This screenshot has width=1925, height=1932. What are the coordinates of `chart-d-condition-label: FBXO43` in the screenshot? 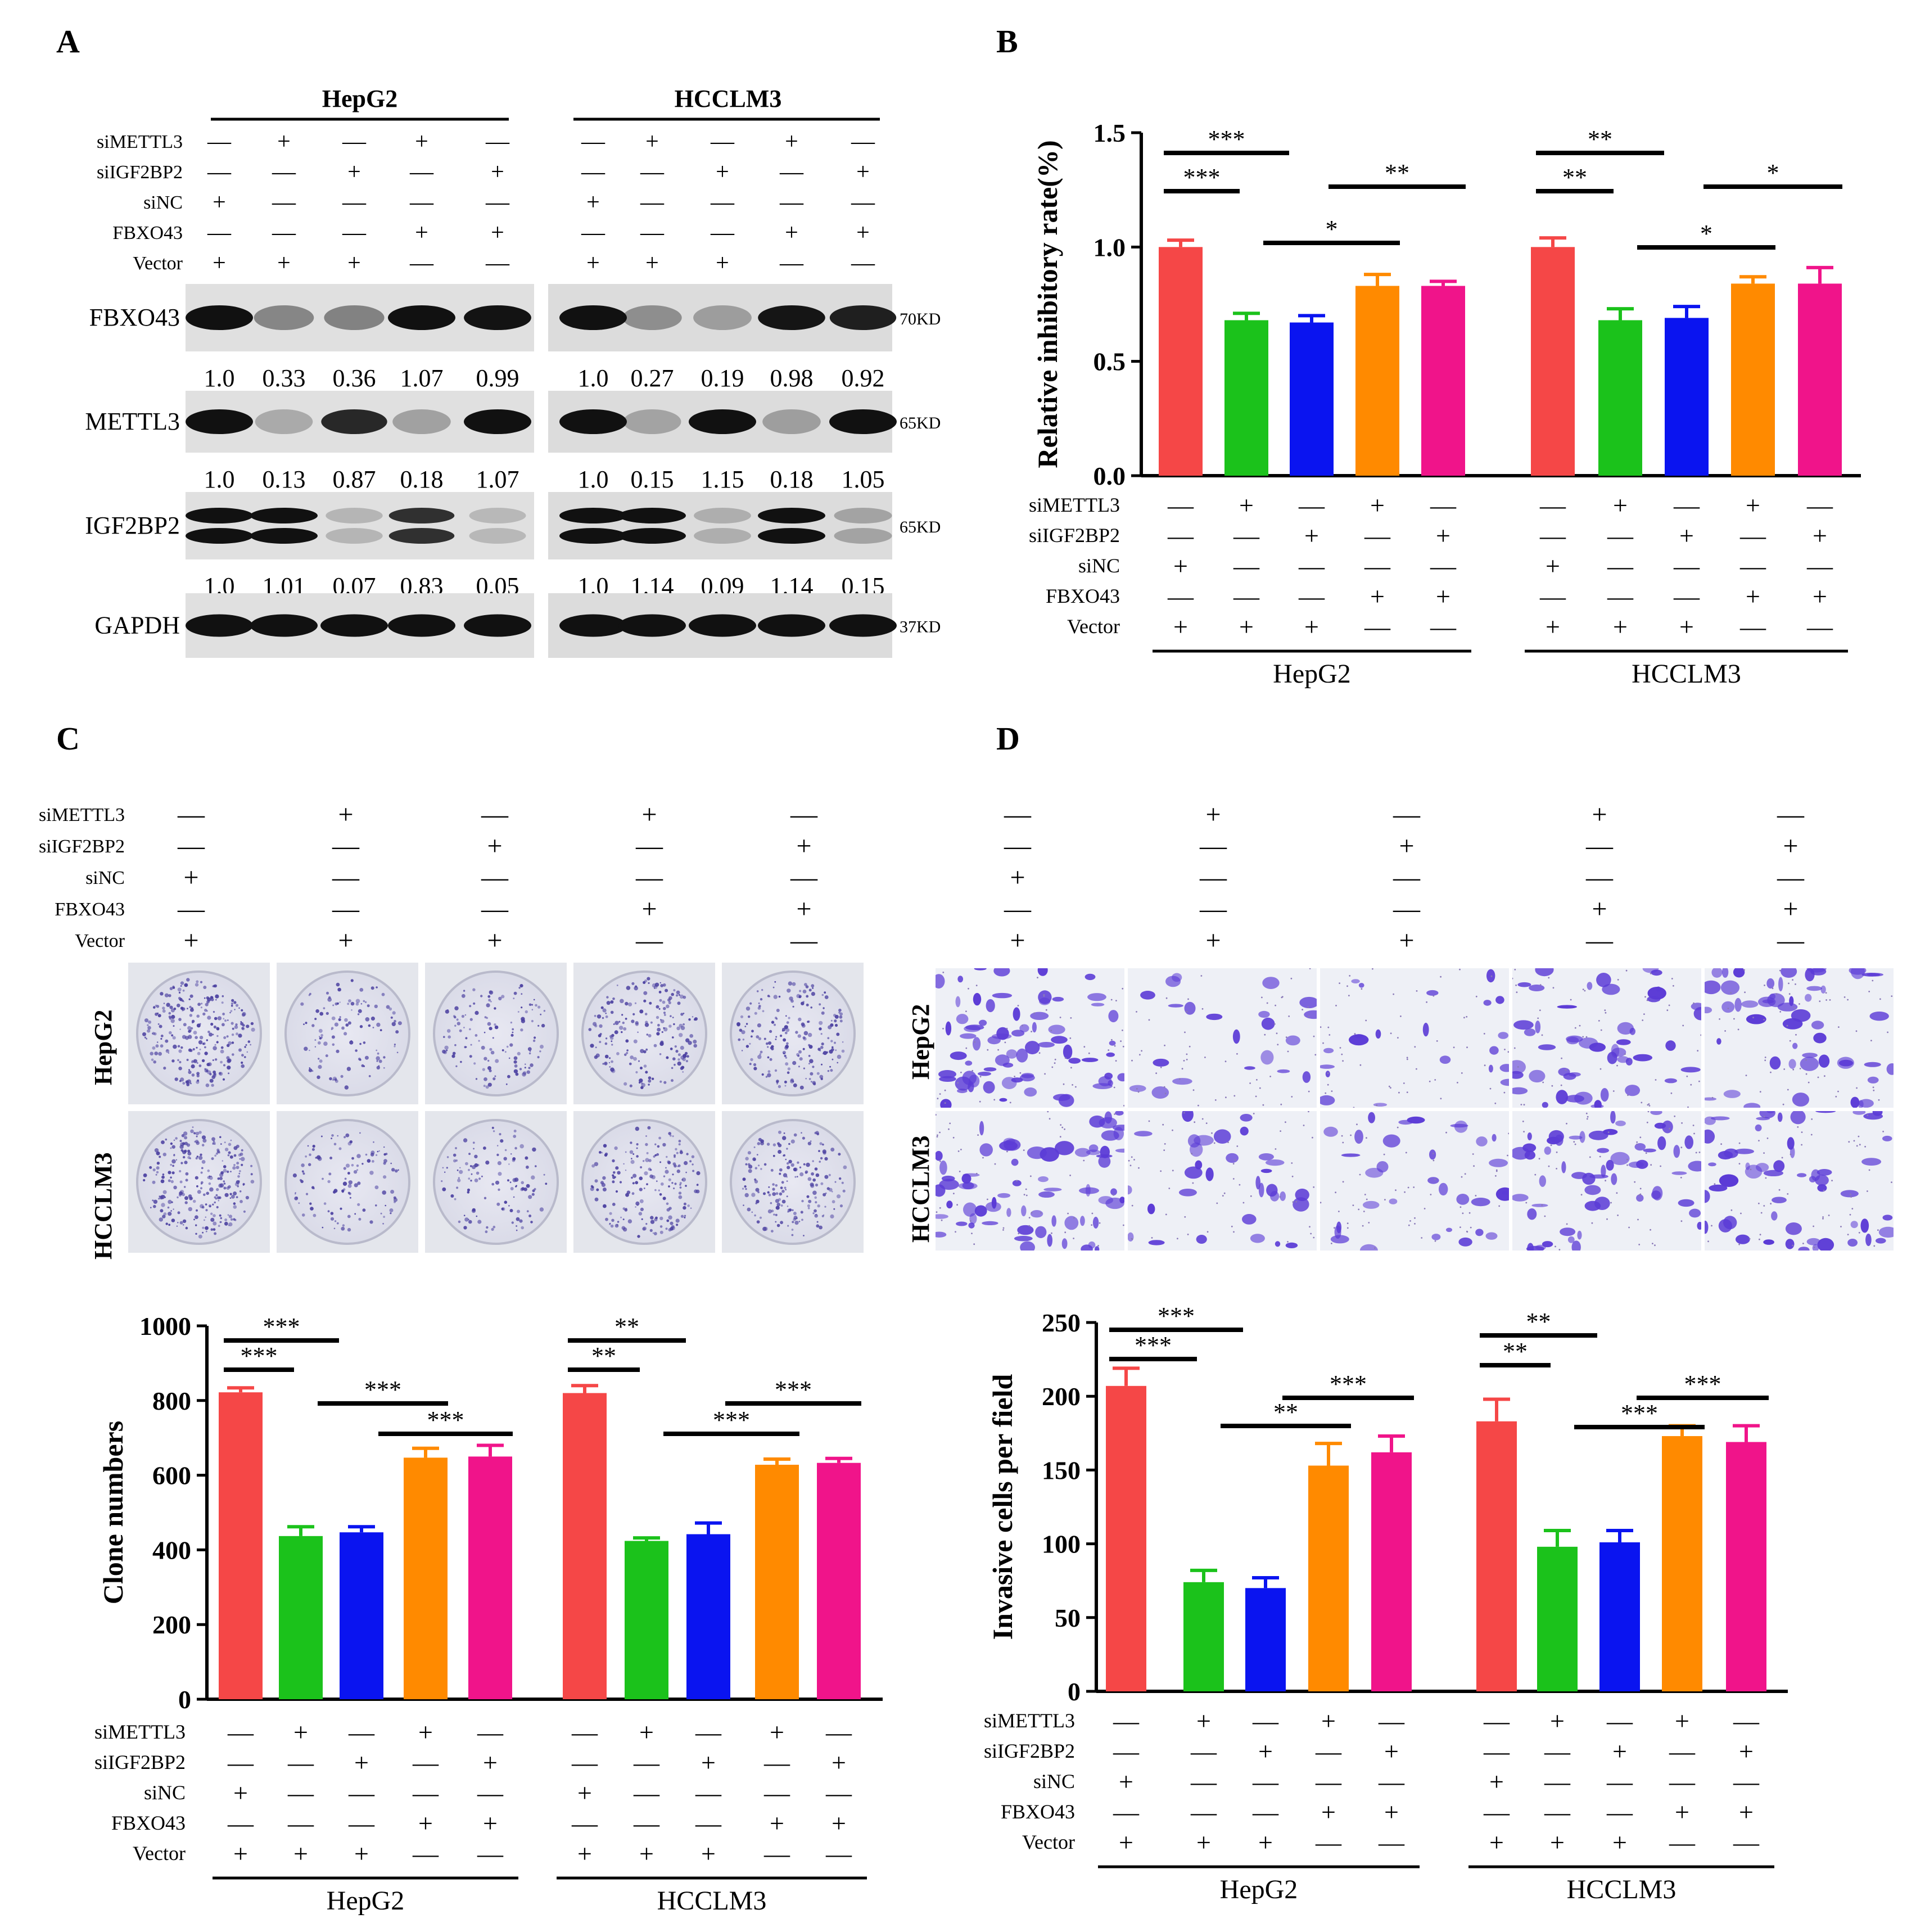 It's located at (1038, 1811).